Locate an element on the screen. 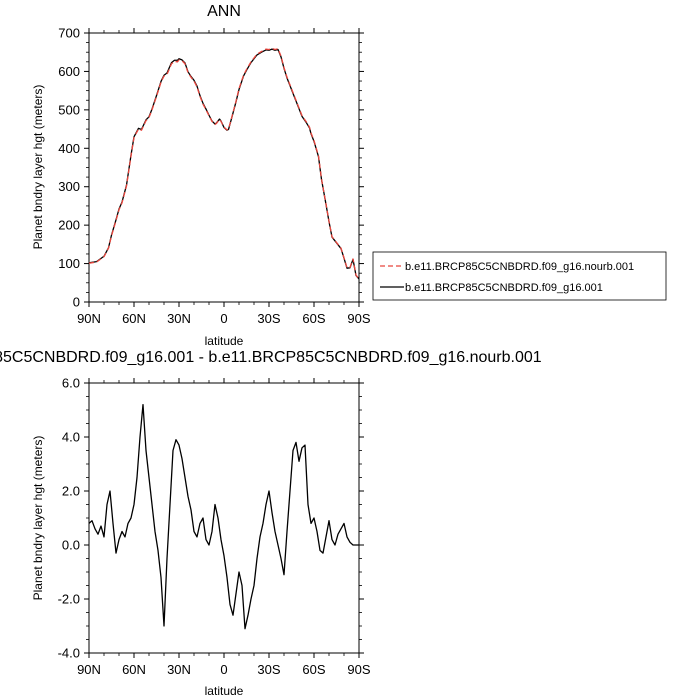  bottom-y-tick-label: 0.0 is located at coordinates (71, 545).